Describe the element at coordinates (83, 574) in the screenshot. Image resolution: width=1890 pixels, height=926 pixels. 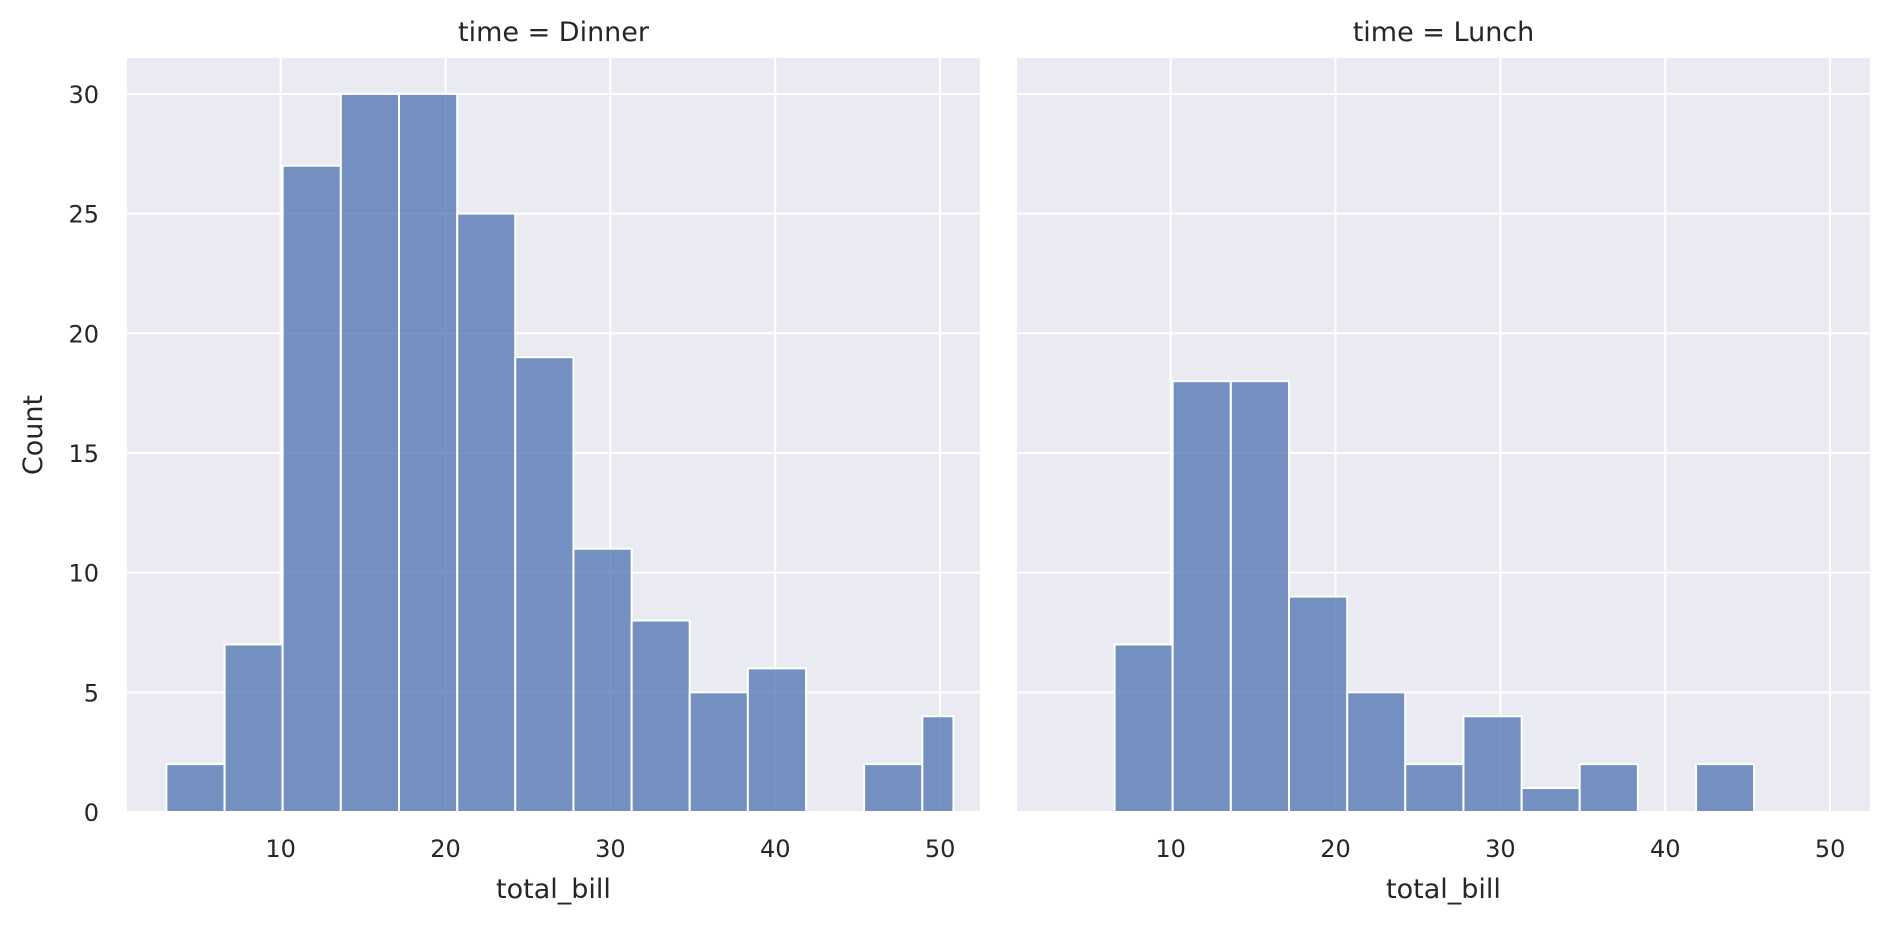
I see `y-tick-label: 10` at that location.